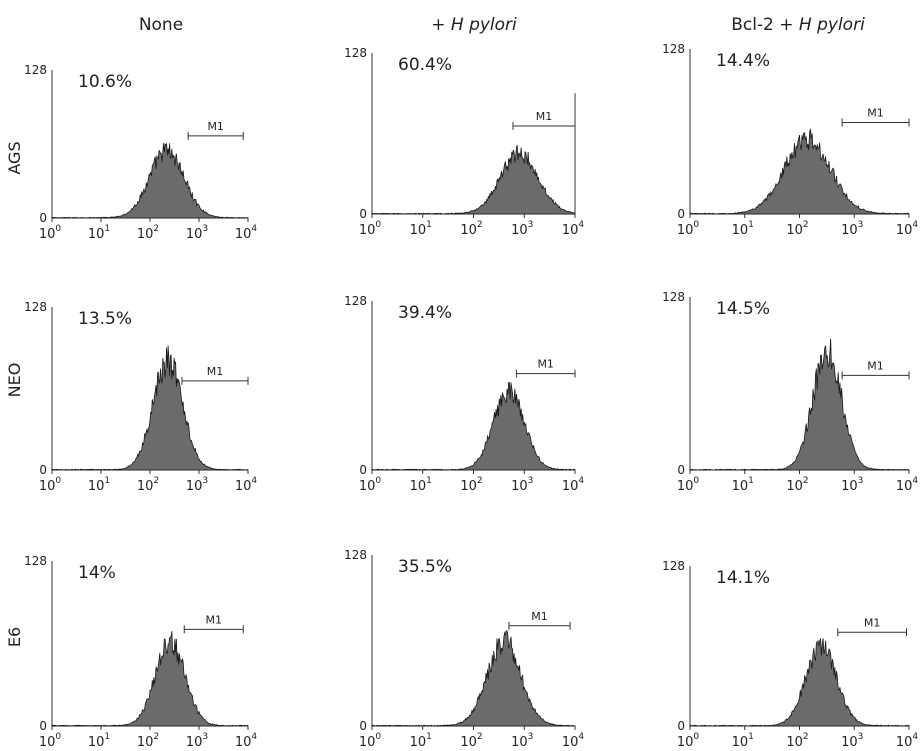 This screenshot has width=921, height=751. I want to click on row-label: AGS, so click(14, 157).